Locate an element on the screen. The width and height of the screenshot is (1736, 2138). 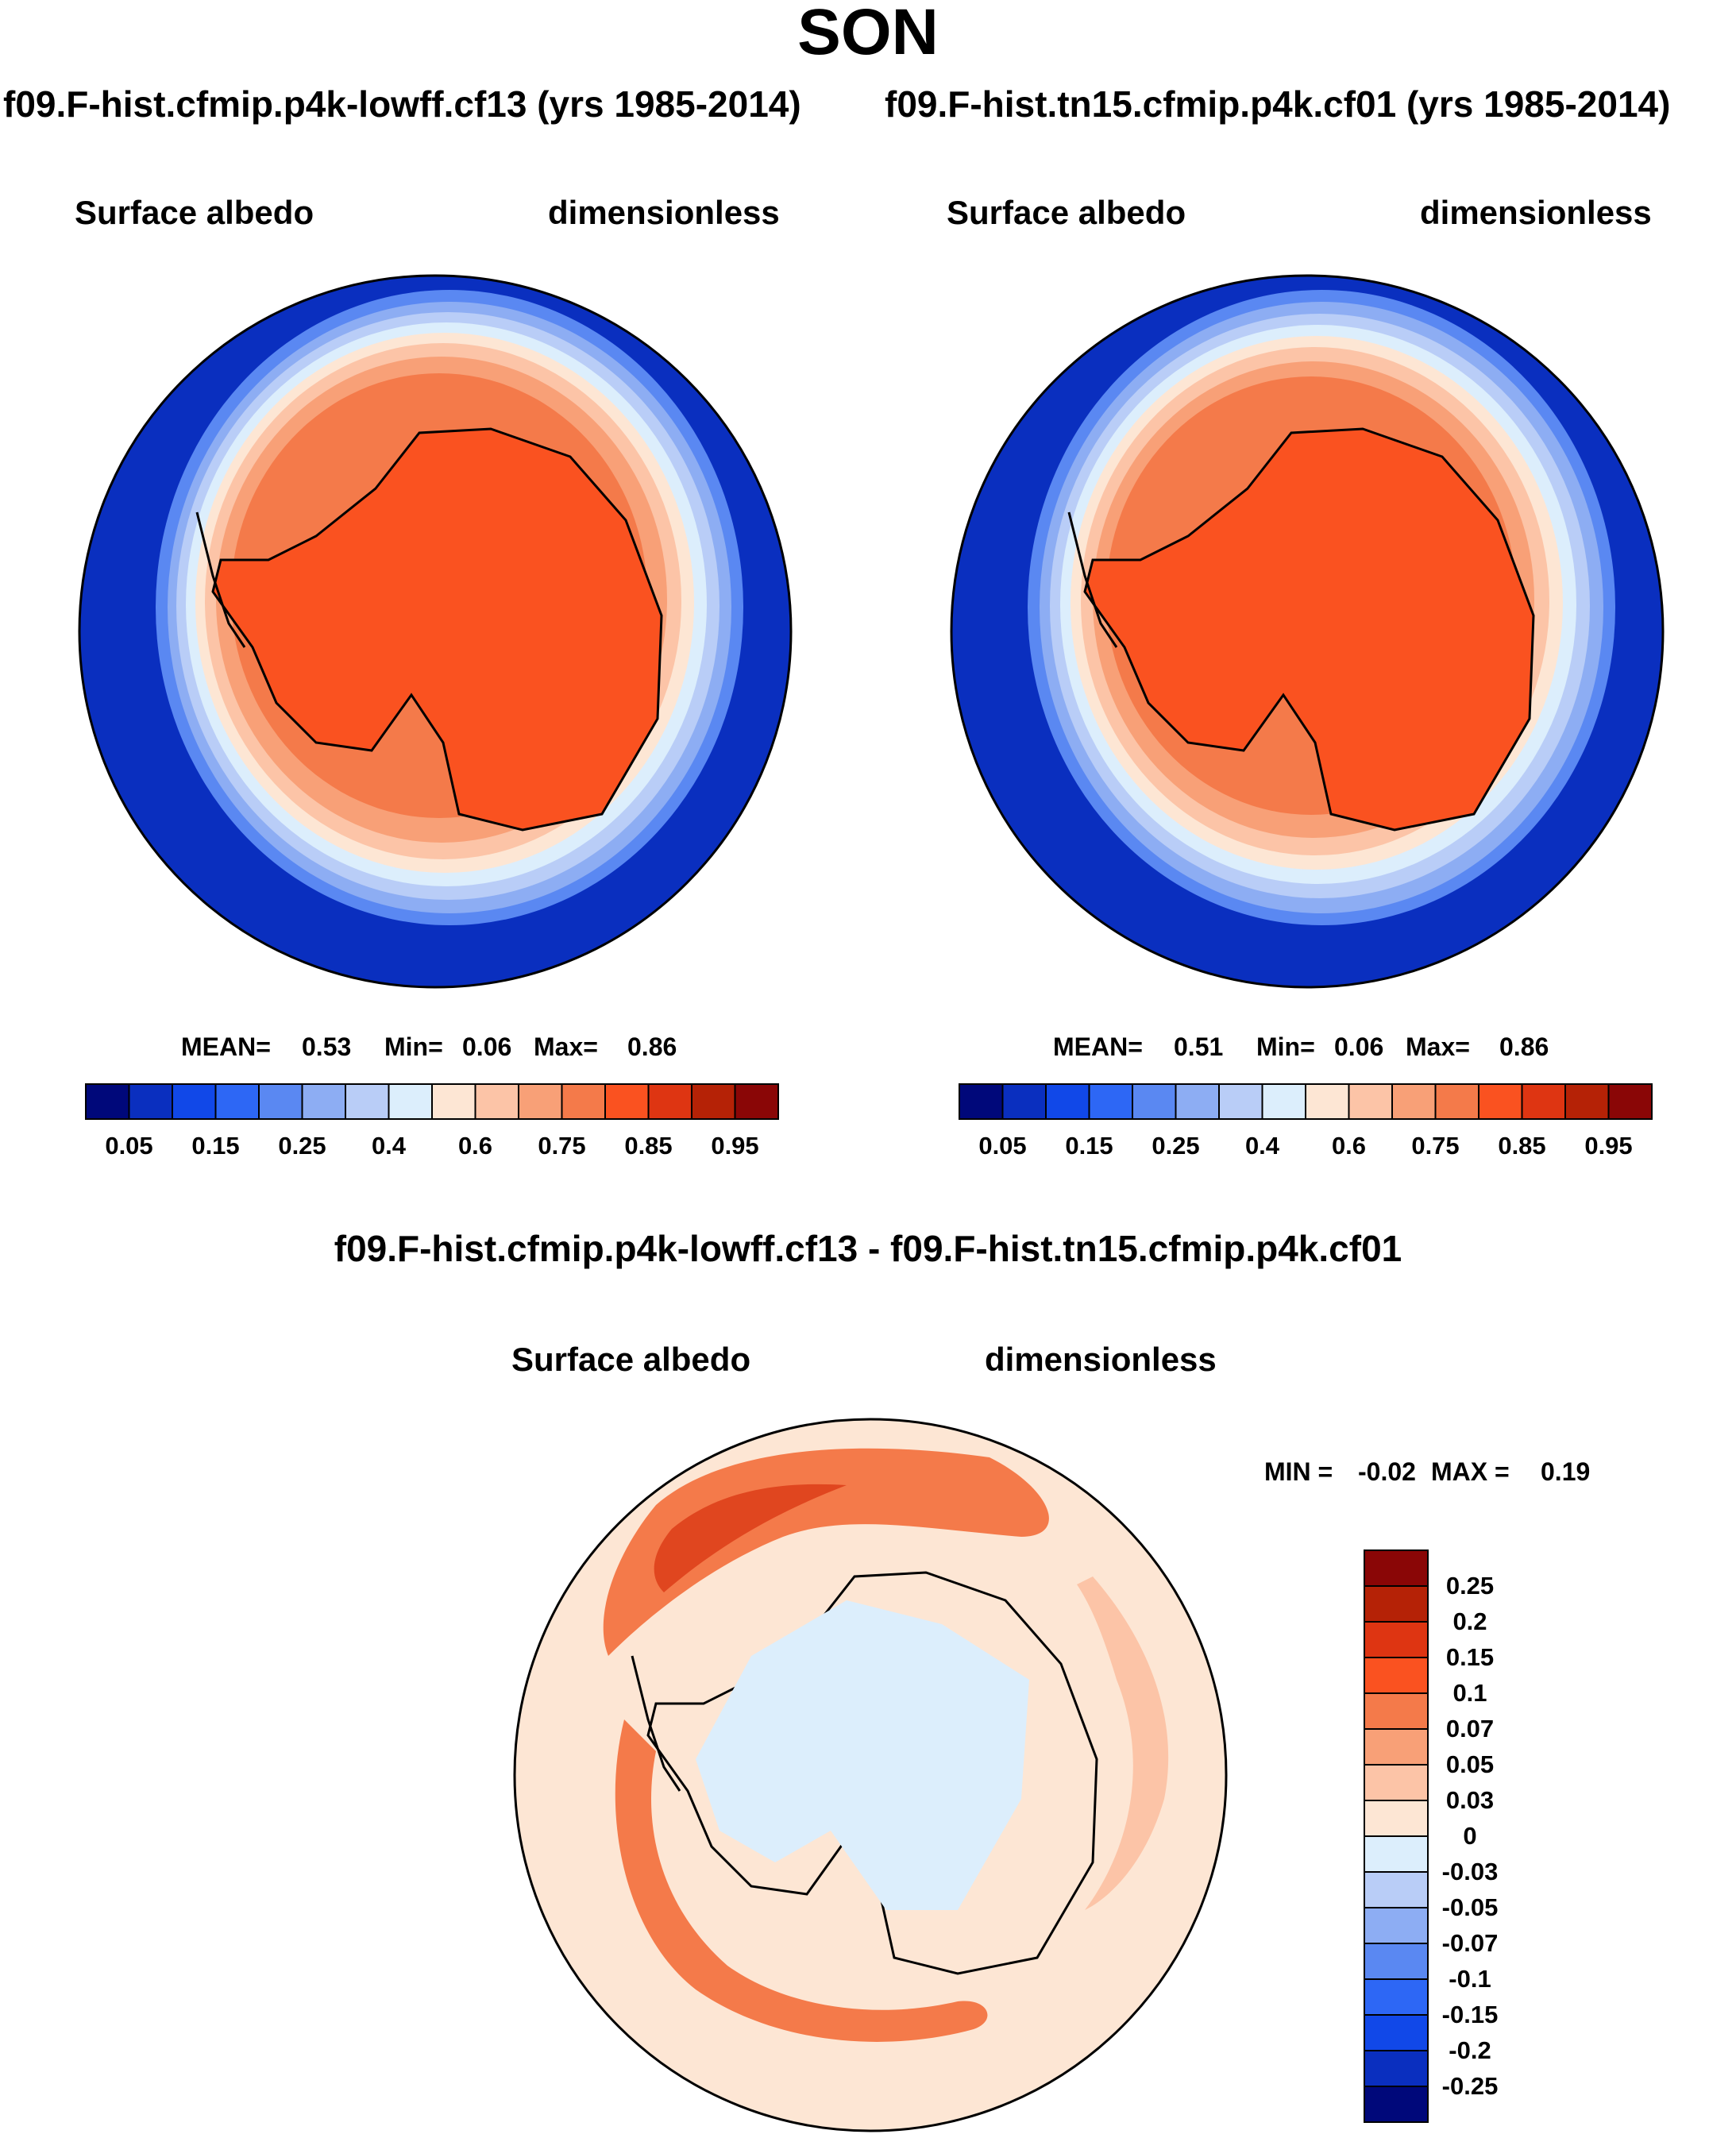
diff-units-label: dimensionless is located at coordinates (1101, 1359).